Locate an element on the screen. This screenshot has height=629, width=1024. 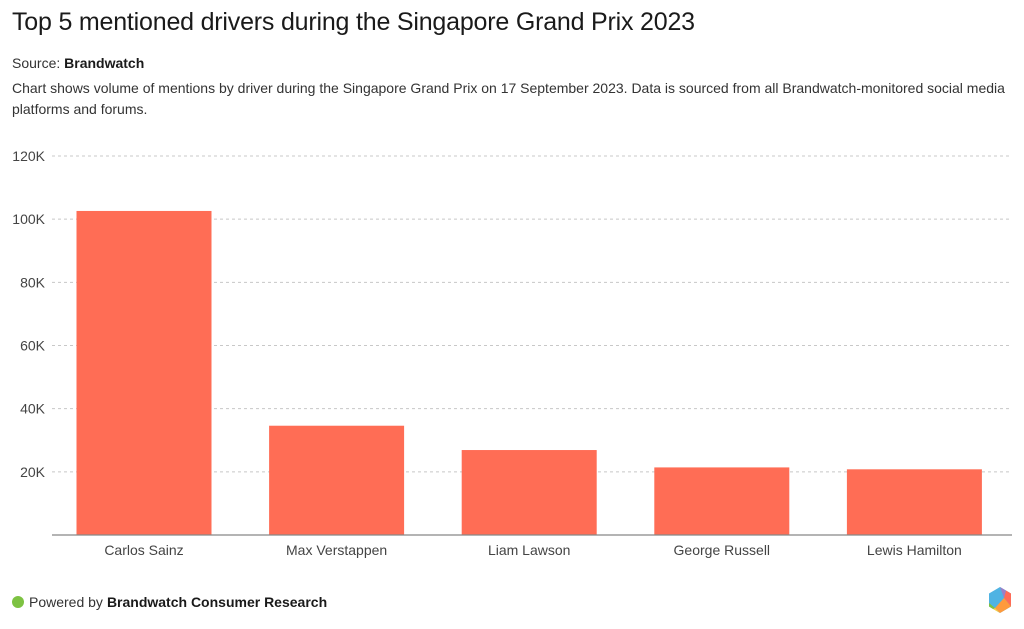
footer: Powered by Brandwatch Consumer Research is located at coordinates (169, 602).